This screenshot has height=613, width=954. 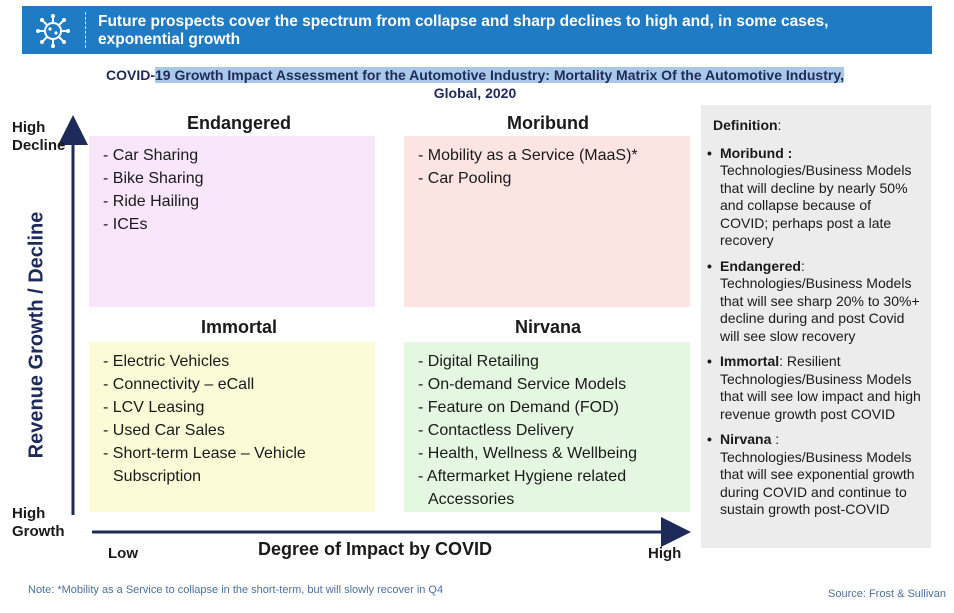 I want to click on title-part-1: COVID-, so click(x=131, y=75).